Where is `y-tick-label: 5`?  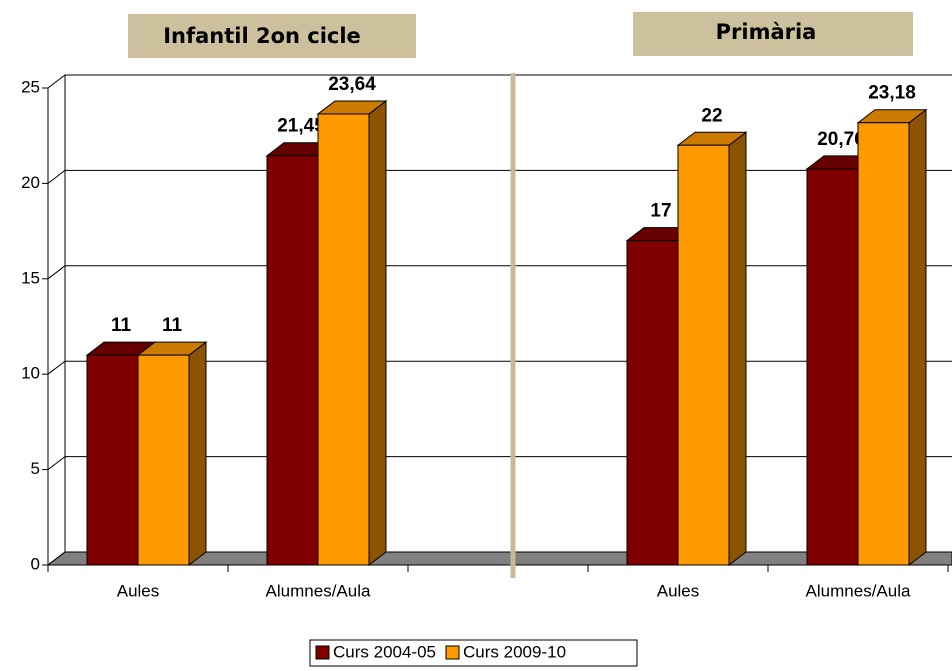
y-tick-label: 5 is located at coordinates (35, 468).